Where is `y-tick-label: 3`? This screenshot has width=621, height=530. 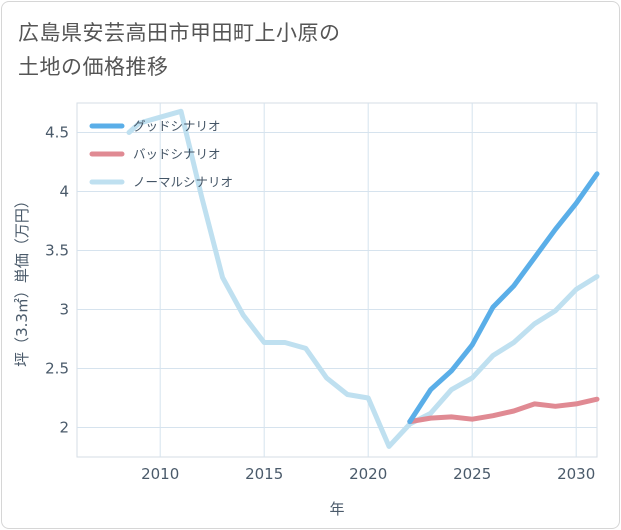
y-tick-label: 3 is located at coordinates (64, 310).